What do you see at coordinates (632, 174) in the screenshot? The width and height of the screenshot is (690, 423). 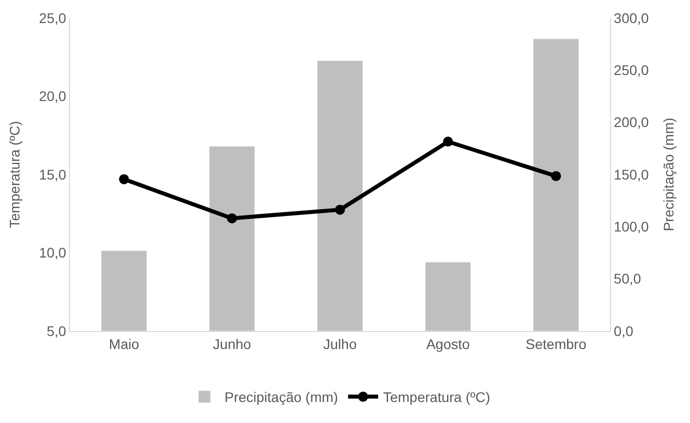 I see `y2-tick-label: 150,0` at bounding box center [632, 174].